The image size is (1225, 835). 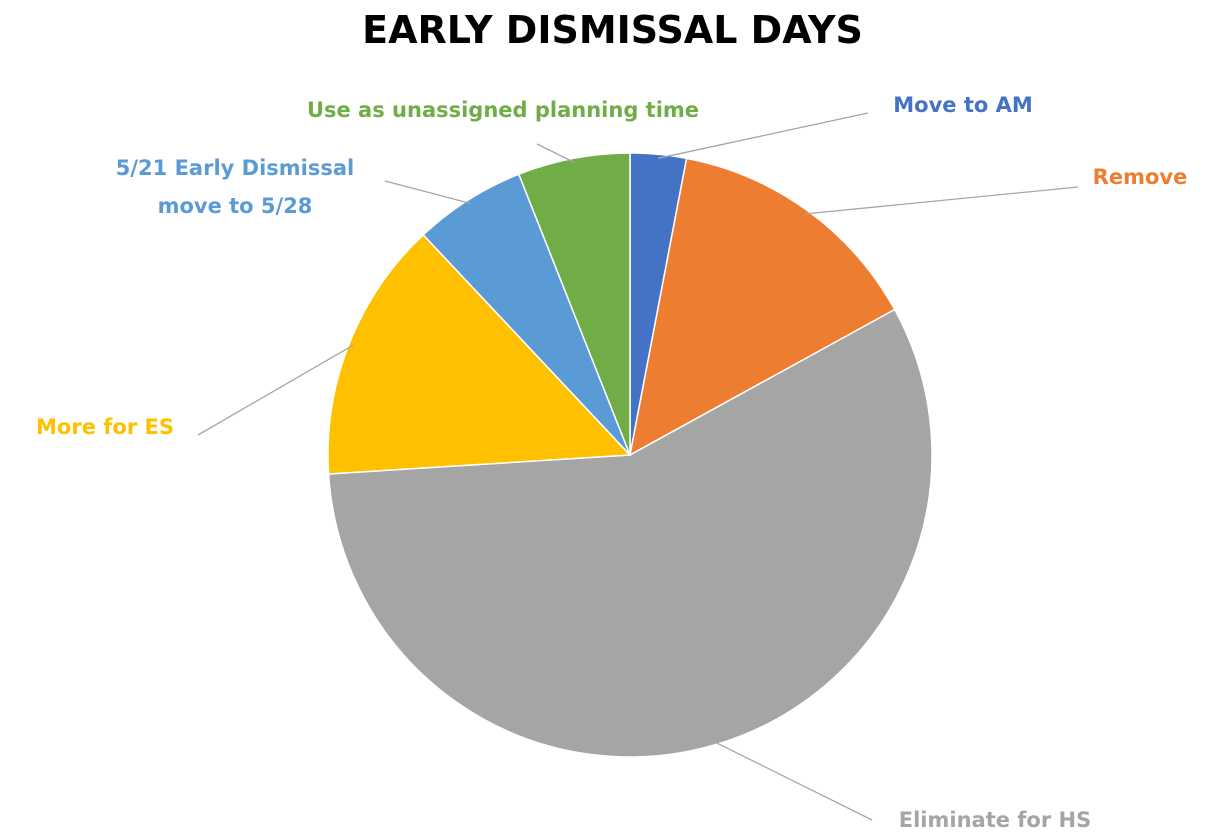 I want to click on slice-label: Move to AM, so click(x=963, y=105).